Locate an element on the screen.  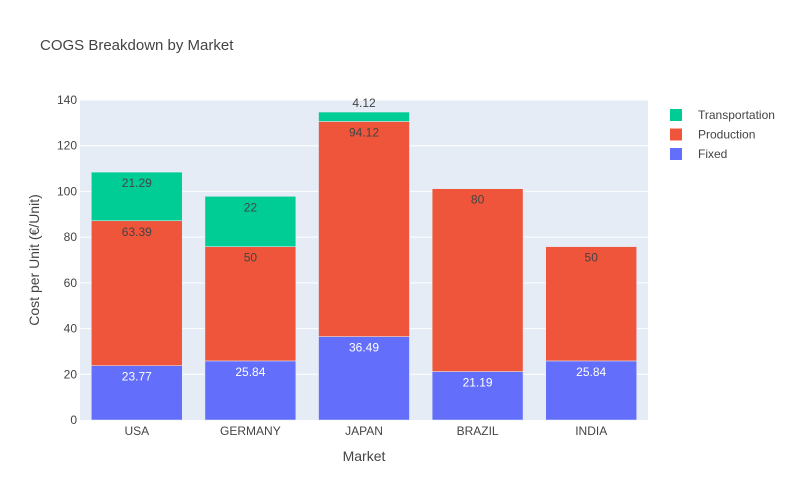
x-axis-title: Market is located at coordinates (364, 456).